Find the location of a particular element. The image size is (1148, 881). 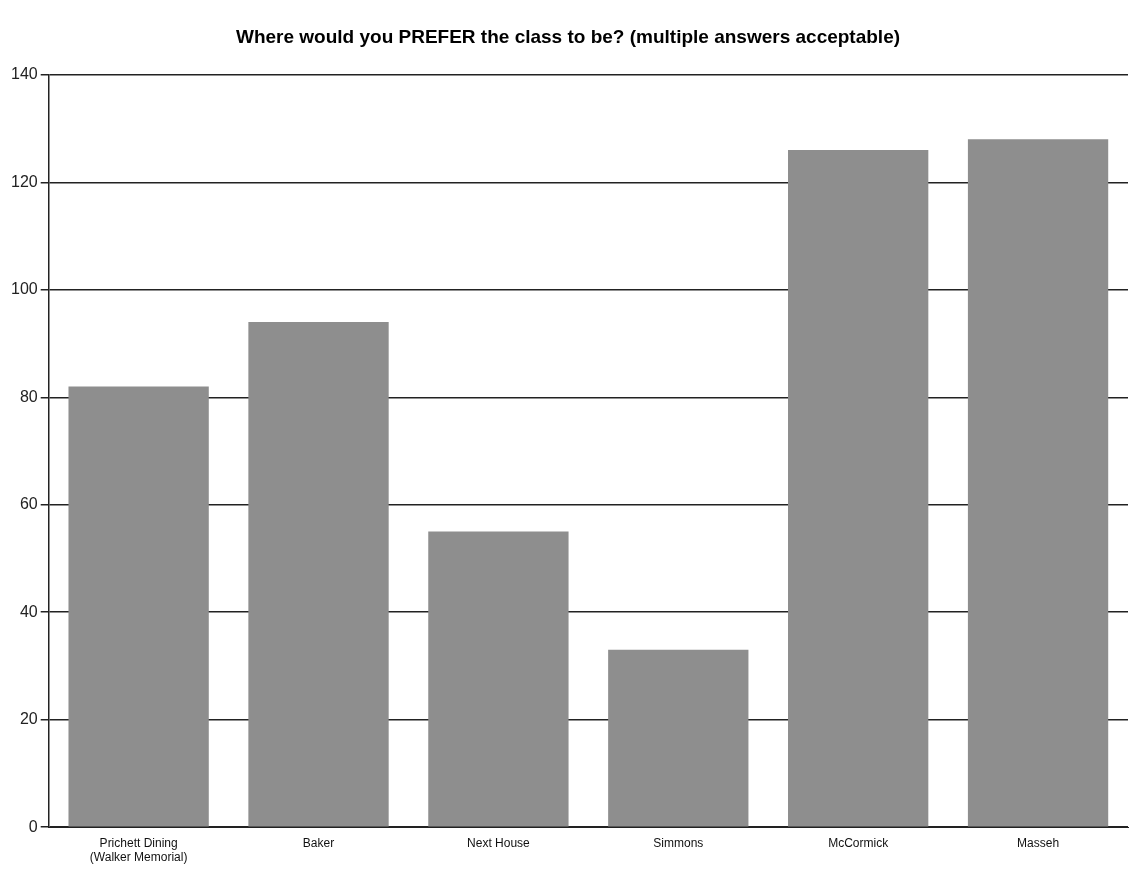

y-tick-label: 140 is located at coordinates (24, 74).